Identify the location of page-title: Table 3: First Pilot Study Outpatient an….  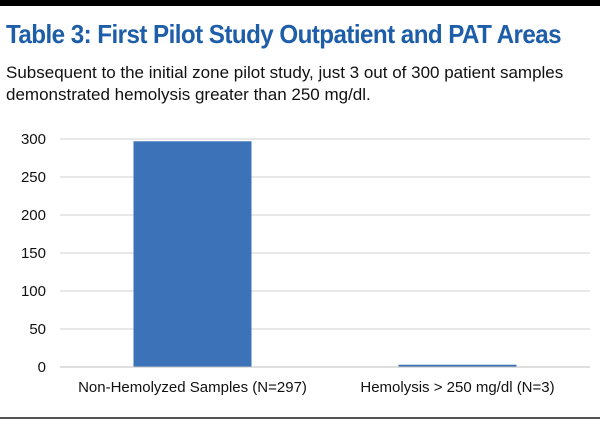
(284, 34).